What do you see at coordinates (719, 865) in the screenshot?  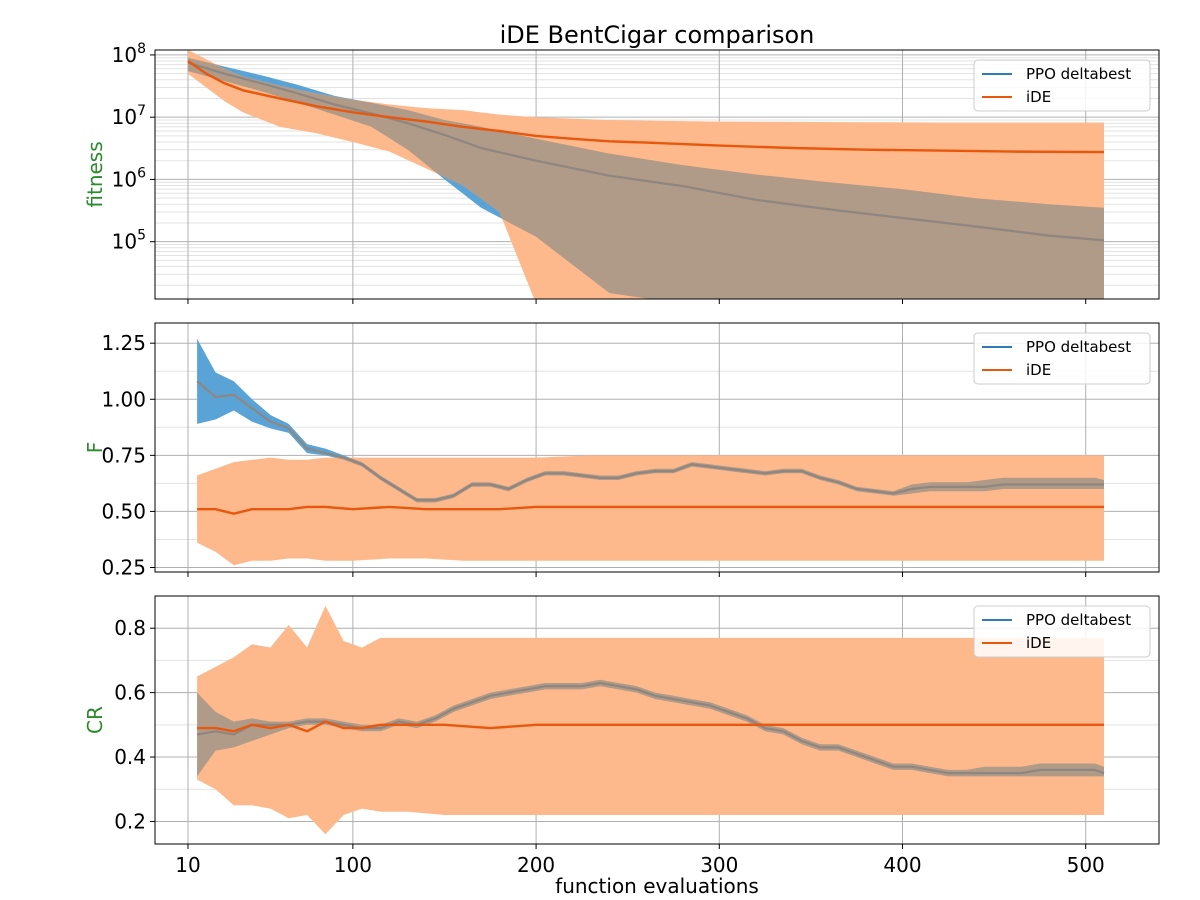 I see `x-tick-label: 300` at bounding box center [719, 865].